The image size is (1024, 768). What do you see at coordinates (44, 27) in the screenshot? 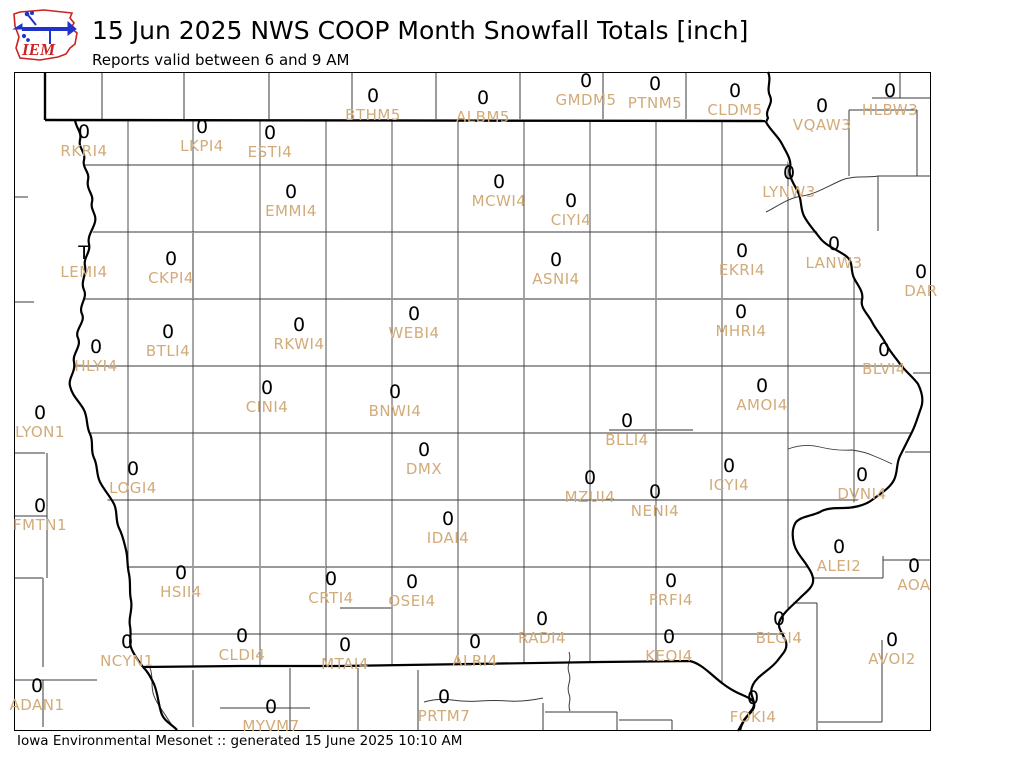
I see `weather-vane-icon` at bounding box center [44, 27].